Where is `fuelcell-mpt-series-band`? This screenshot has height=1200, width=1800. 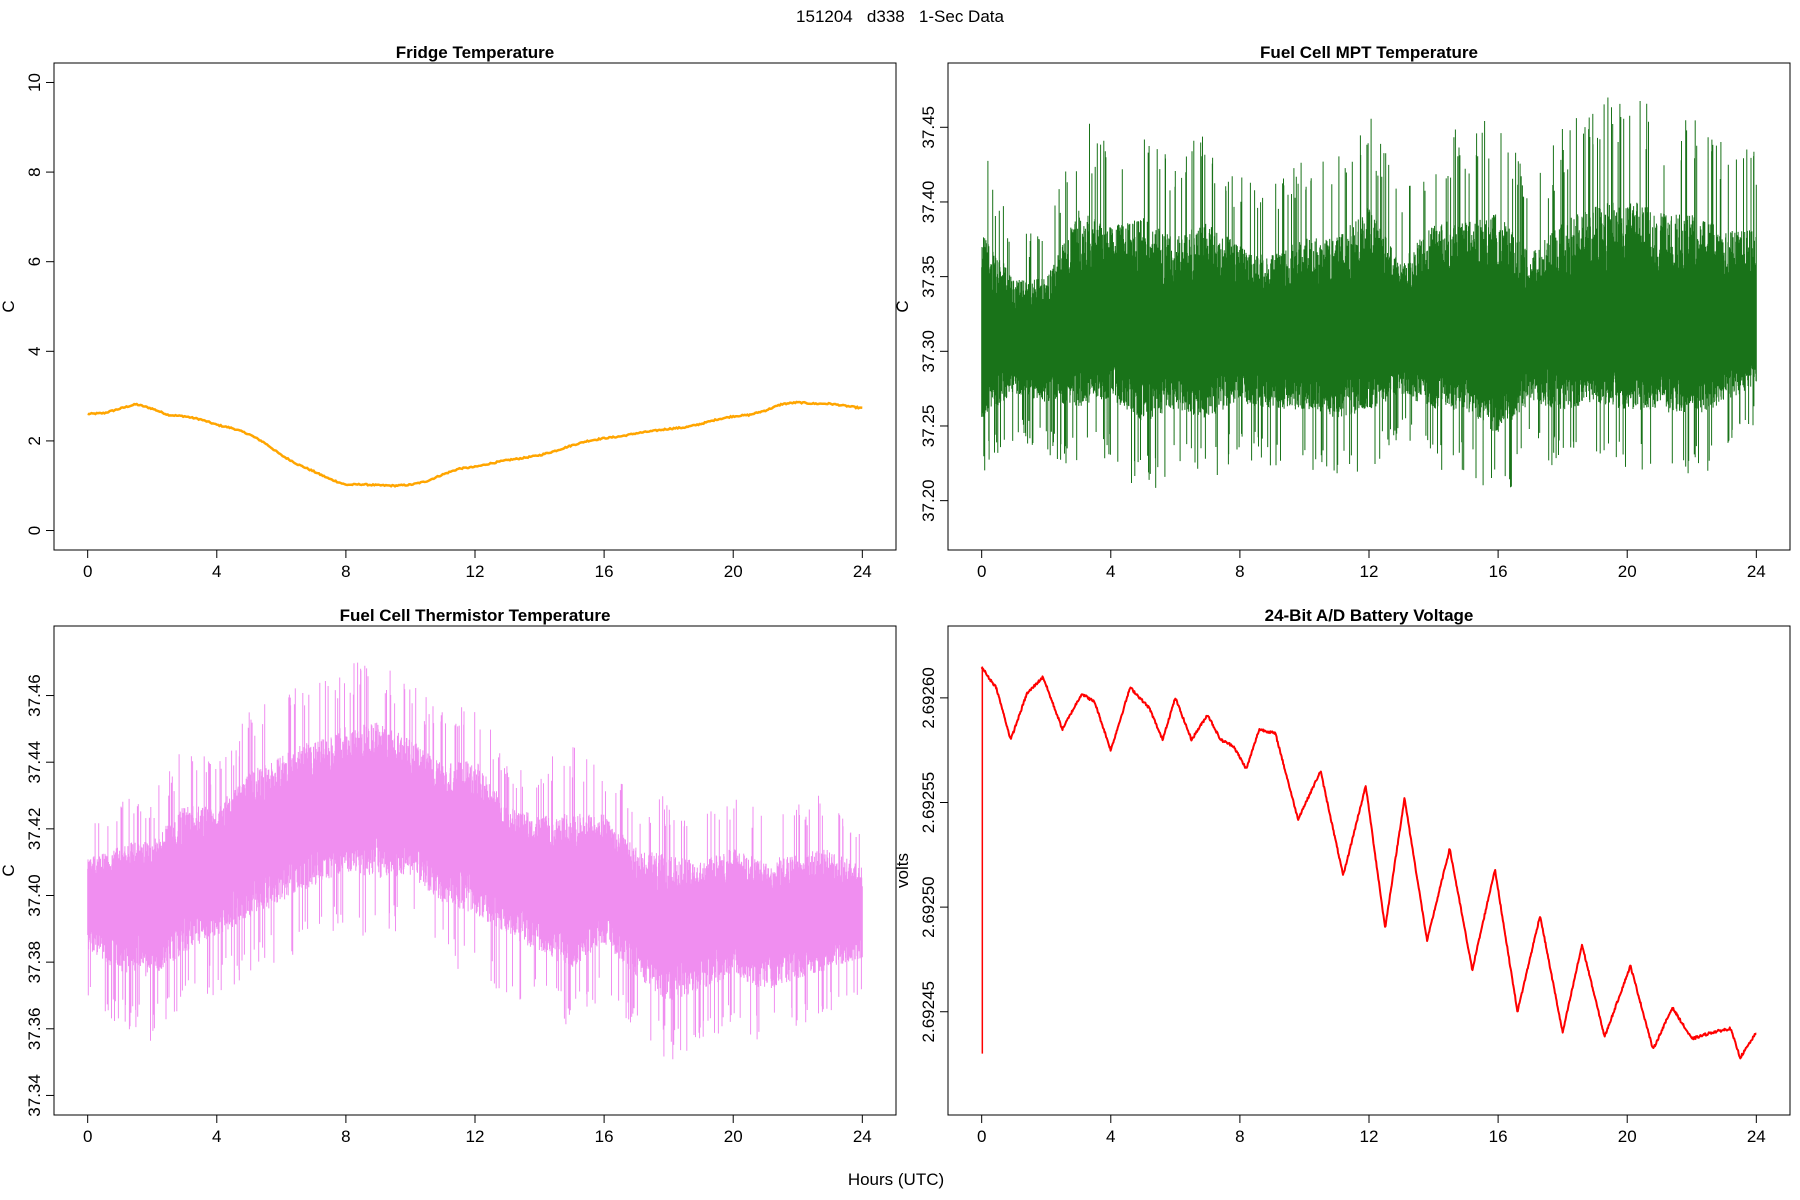
fuelcell-mpt-series-band is located at coordinates (1369, 292).